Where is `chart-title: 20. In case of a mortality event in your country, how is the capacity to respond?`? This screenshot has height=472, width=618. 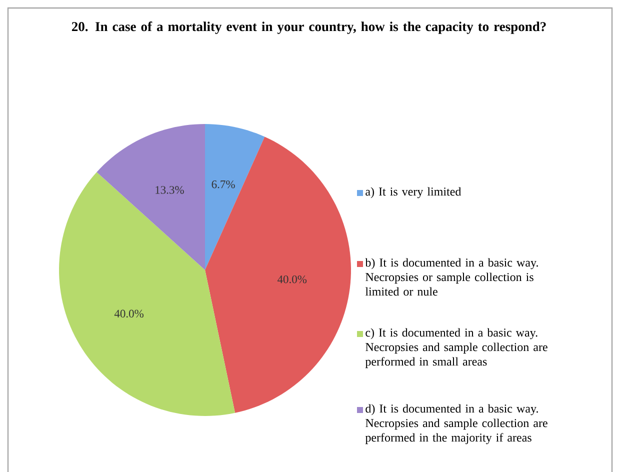 chart-title: 20. In case of a mortality event in your country, how is the capacity to respond? is located at coordinates (309, 28).